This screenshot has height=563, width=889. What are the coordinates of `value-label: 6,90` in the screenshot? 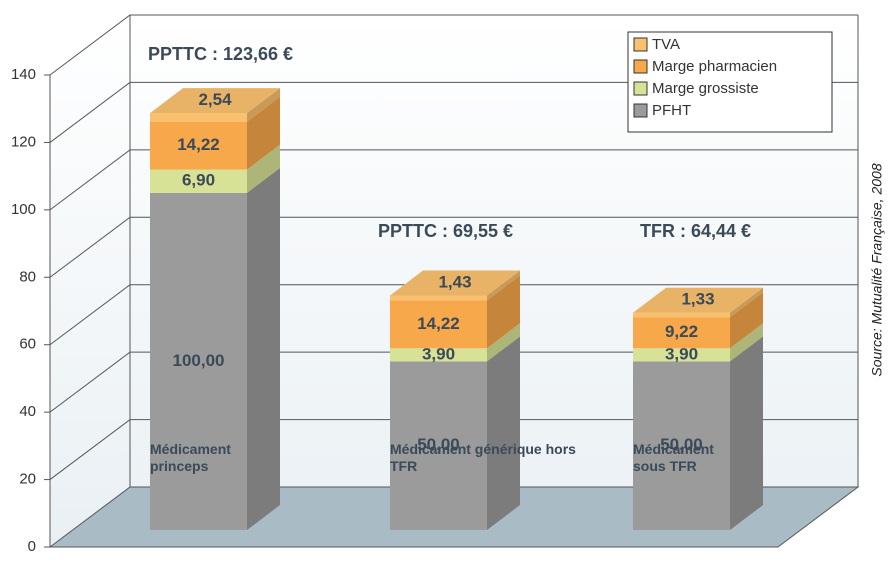 It's located at (198, 180).